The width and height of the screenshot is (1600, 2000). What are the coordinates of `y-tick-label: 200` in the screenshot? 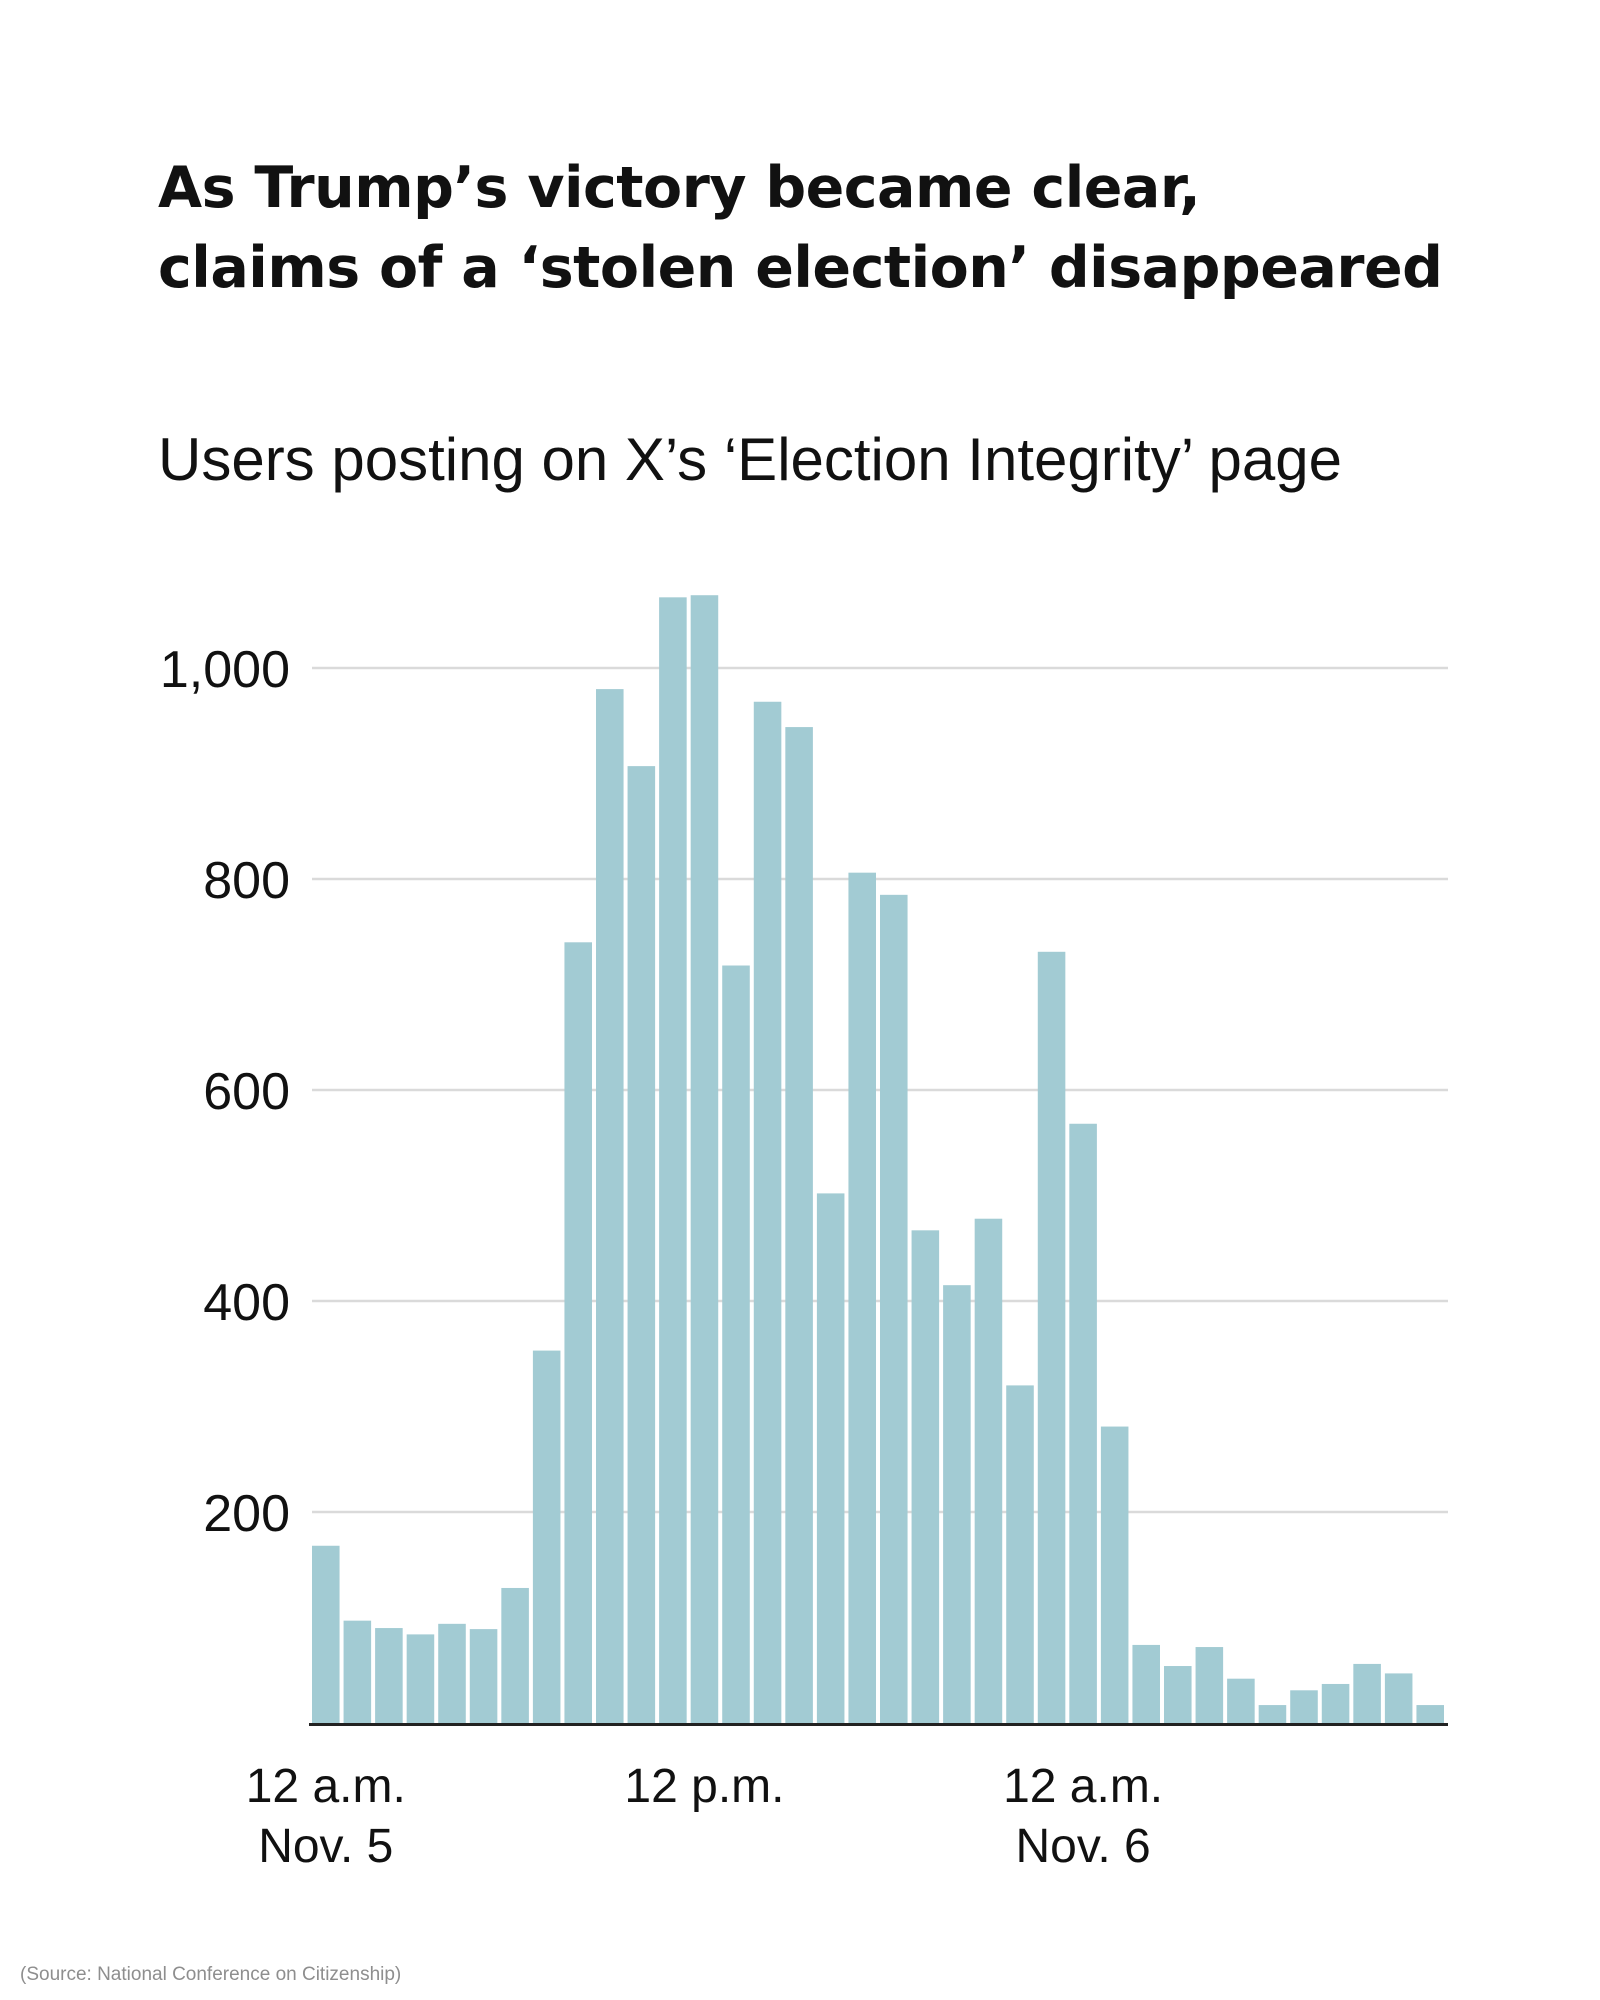 It's located at (246, 1514).